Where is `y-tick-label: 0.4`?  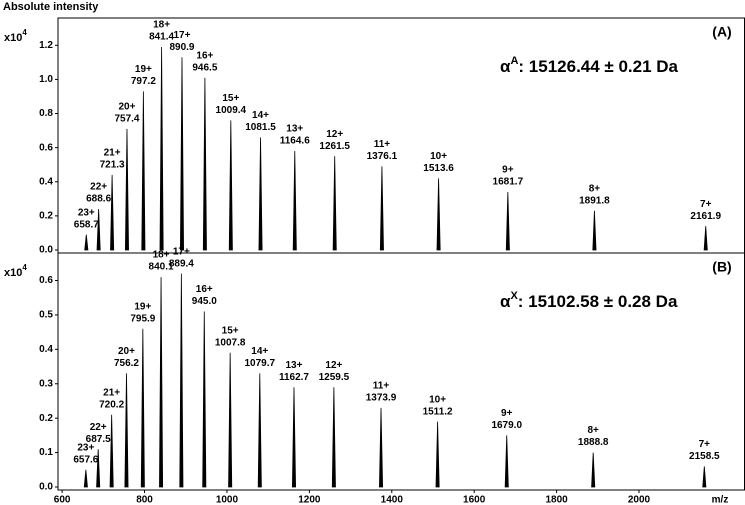
y-tick-label: 0.4 is located at coordinates (46, 349).